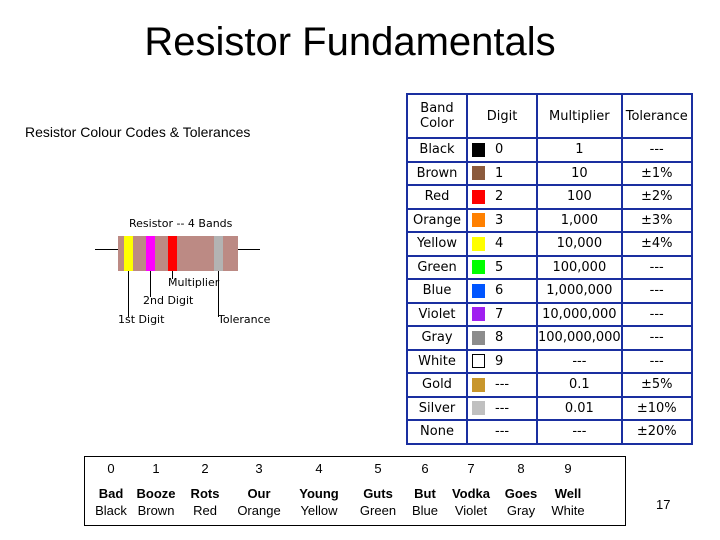 Image resolution: width=720 pixels, height=540 pixels. What do you see at coordinates (499, 244) in the screenshot?
I see `digit-value: 4` at bounding box center [499, 244].